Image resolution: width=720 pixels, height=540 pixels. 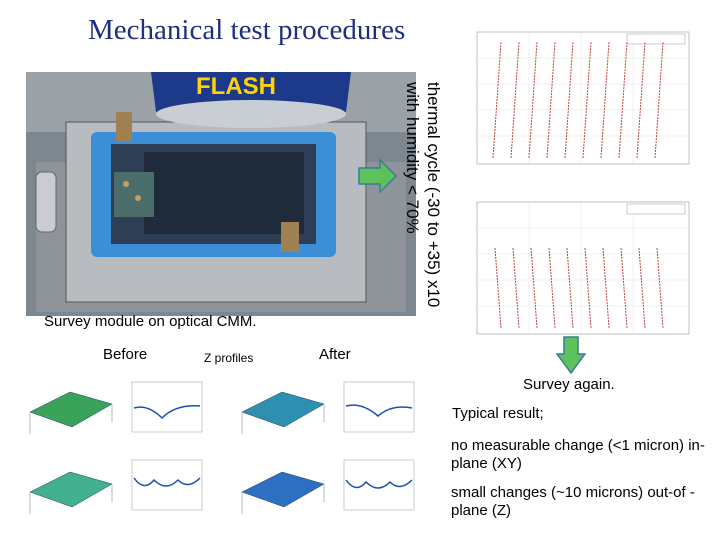 What do you see at coordinates (498, 413) in the screenshot?
I see `typical-result-heading: Typical result;` at bounding box center [498, 413].